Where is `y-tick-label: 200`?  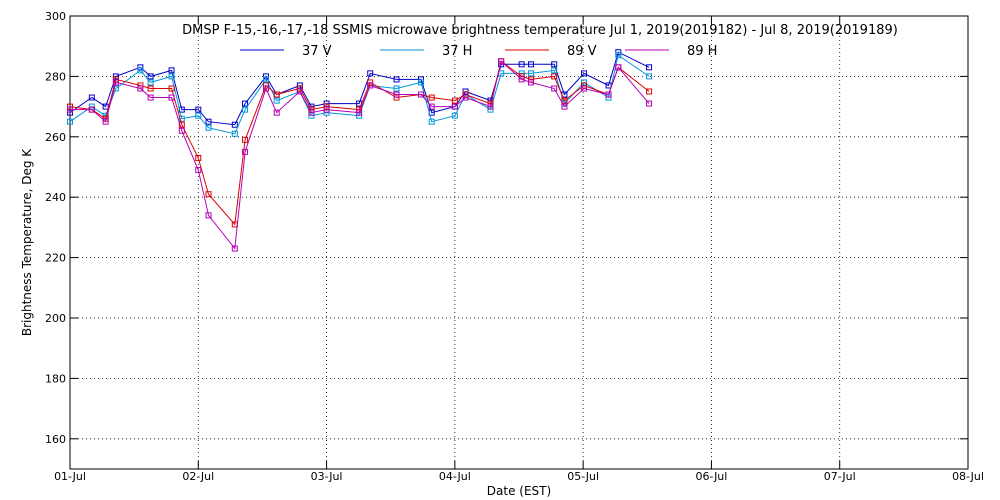 y-tick-label: 200 is located at coordinates (55, 318).